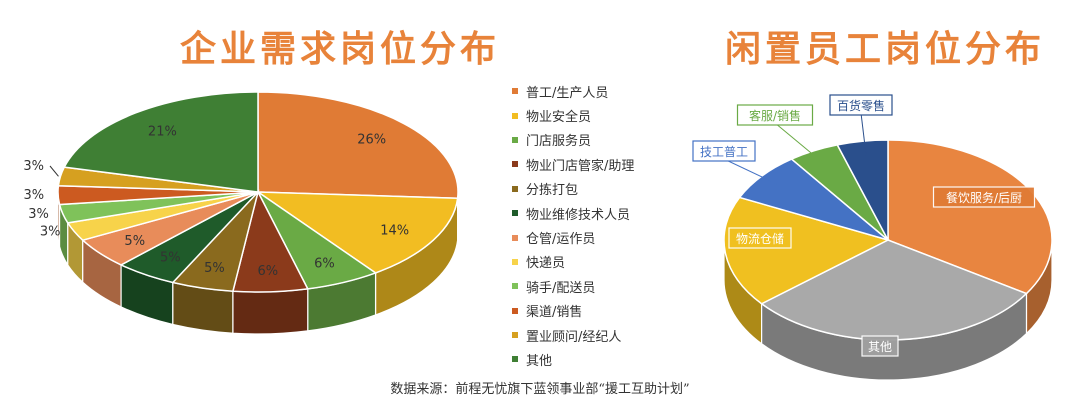  Describe the element at coordinates (552, 191) in the screenshot. I see `legend-label: 分拣打包` at that location.